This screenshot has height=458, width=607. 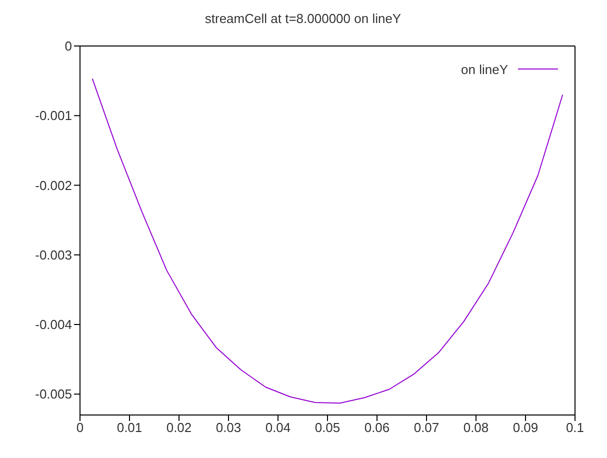 I want to click on x-tick-label: 0.05, so click(x=327, y=428).